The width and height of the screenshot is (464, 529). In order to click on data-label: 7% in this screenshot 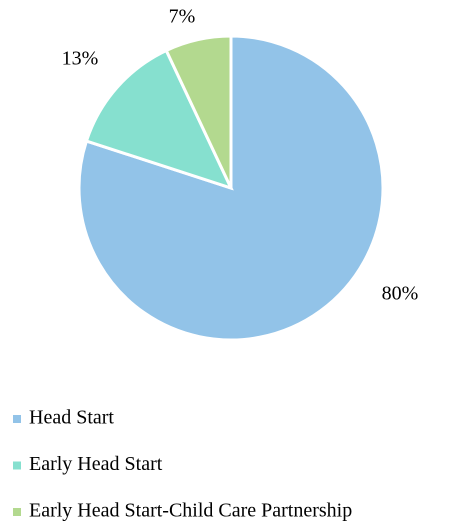, I will do `click(182, 17)`.